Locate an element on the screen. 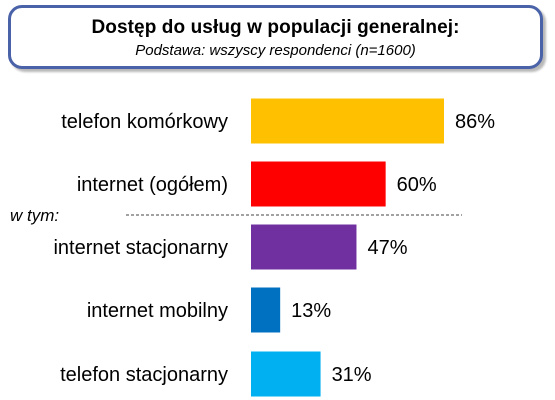 The height and width of the screenshot is (400, 555). value-label-internet-mobilny: 13% is located at coordinates (311, 311).